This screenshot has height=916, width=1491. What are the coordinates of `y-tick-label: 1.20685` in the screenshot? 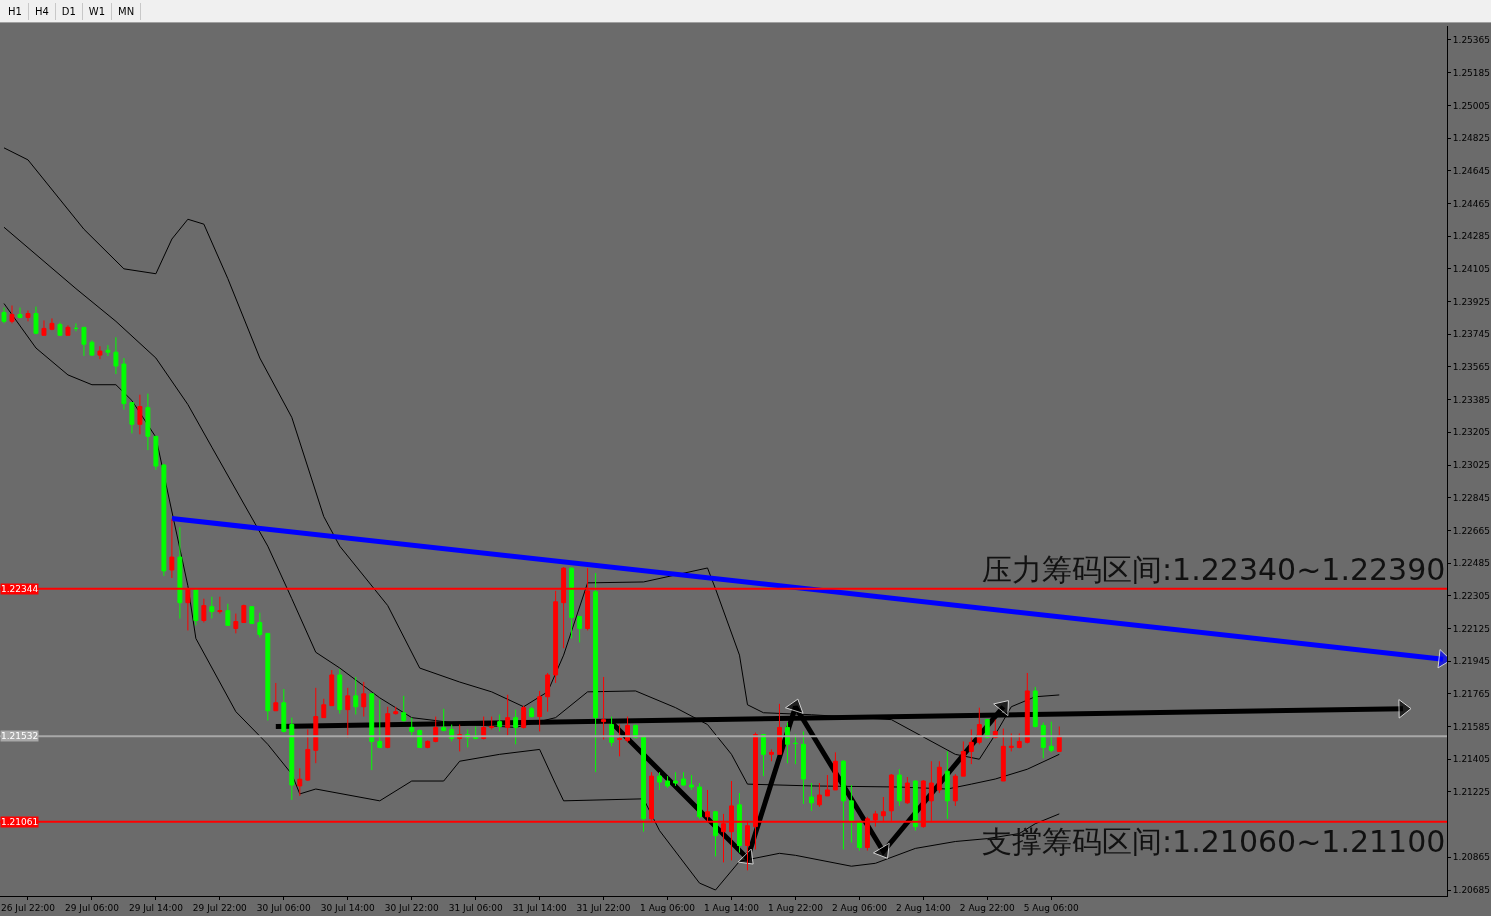 It's located at (1471, 890).